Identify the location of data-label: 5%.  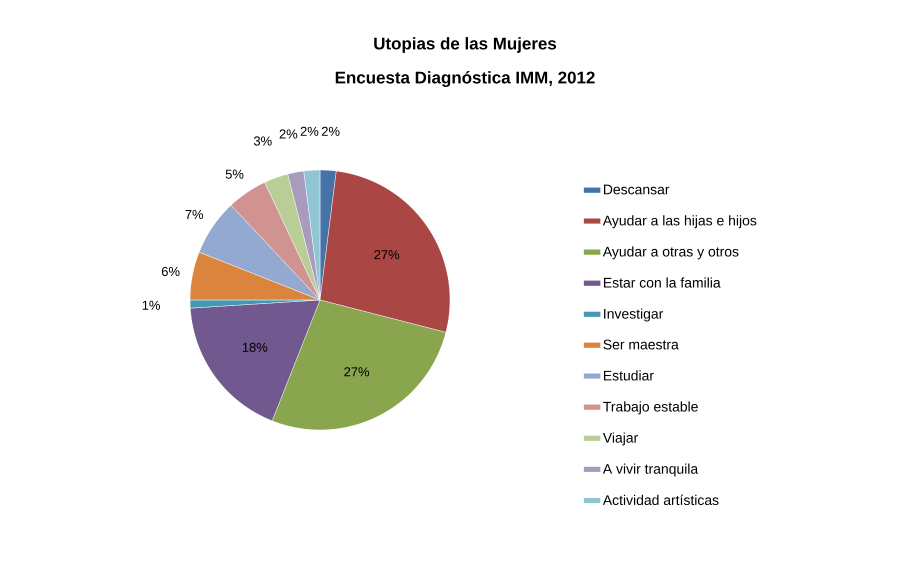
(235, 174).